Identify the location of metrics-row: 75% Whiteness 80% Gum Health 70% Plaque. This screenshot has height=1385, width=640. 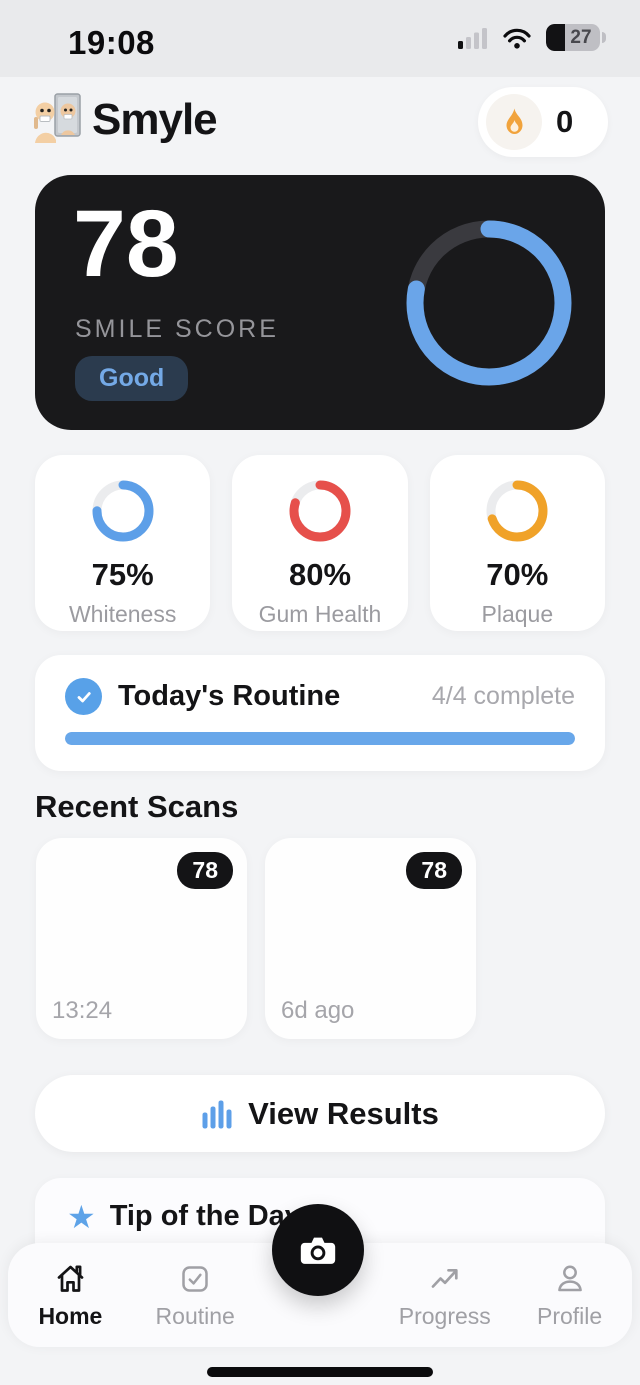
(320, 543).